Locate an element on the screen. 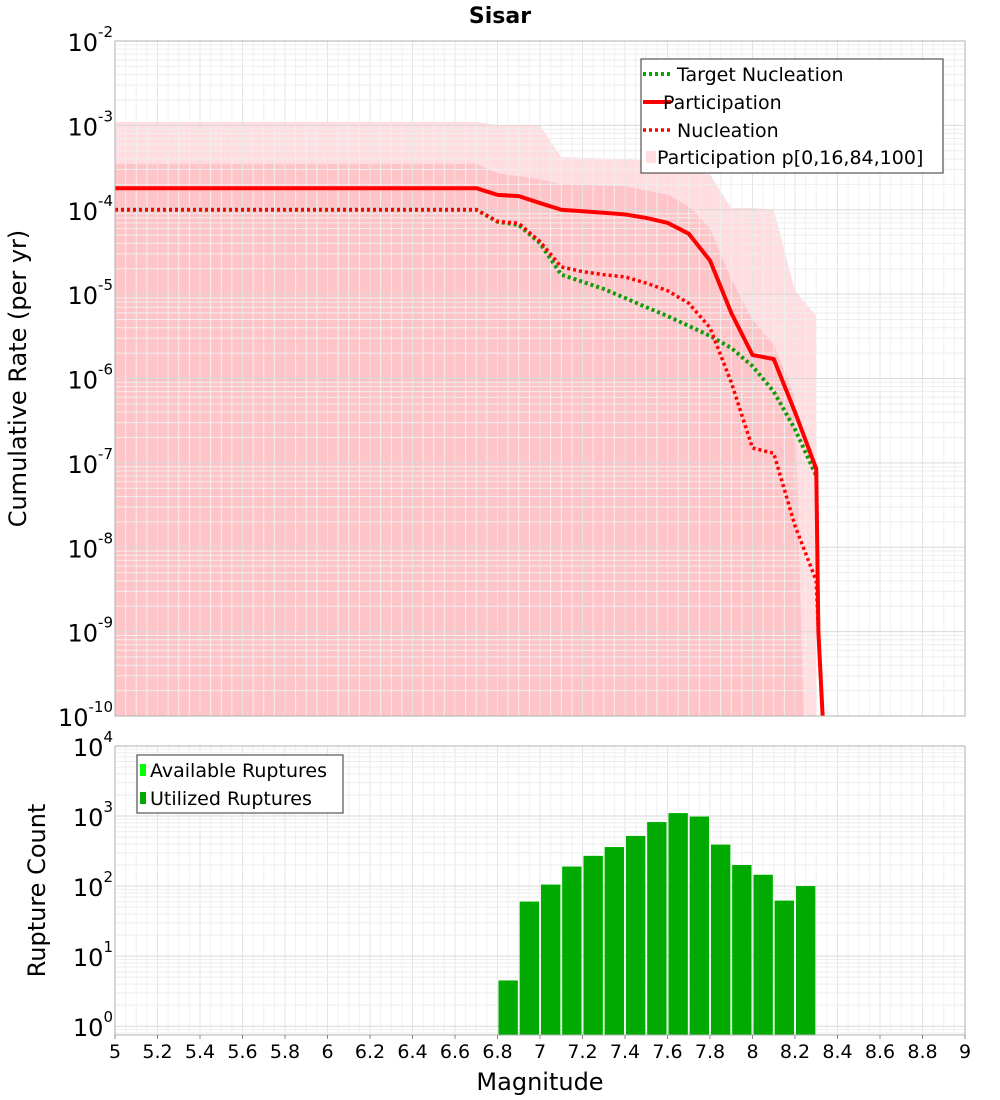 This screenshot has height=1100, width=1000. y-tick-label: 10⁴ is located at coordinates (93, 745).